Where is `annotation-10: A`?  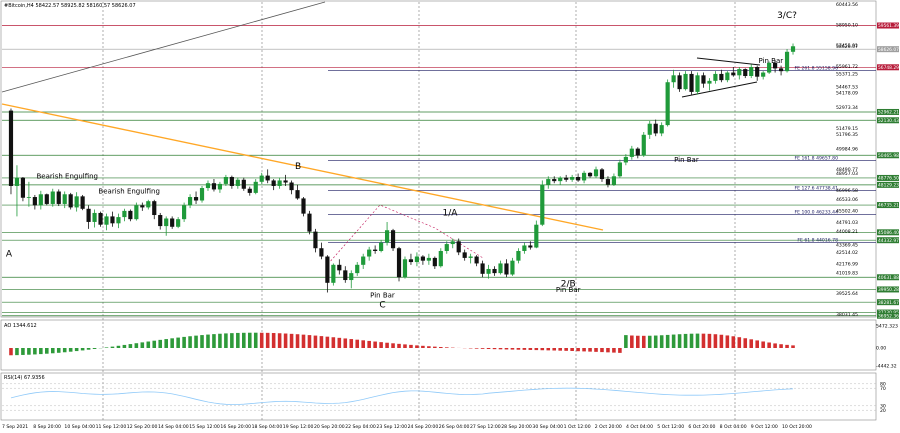
annotation-10: A is located at coordinates (9, 255).